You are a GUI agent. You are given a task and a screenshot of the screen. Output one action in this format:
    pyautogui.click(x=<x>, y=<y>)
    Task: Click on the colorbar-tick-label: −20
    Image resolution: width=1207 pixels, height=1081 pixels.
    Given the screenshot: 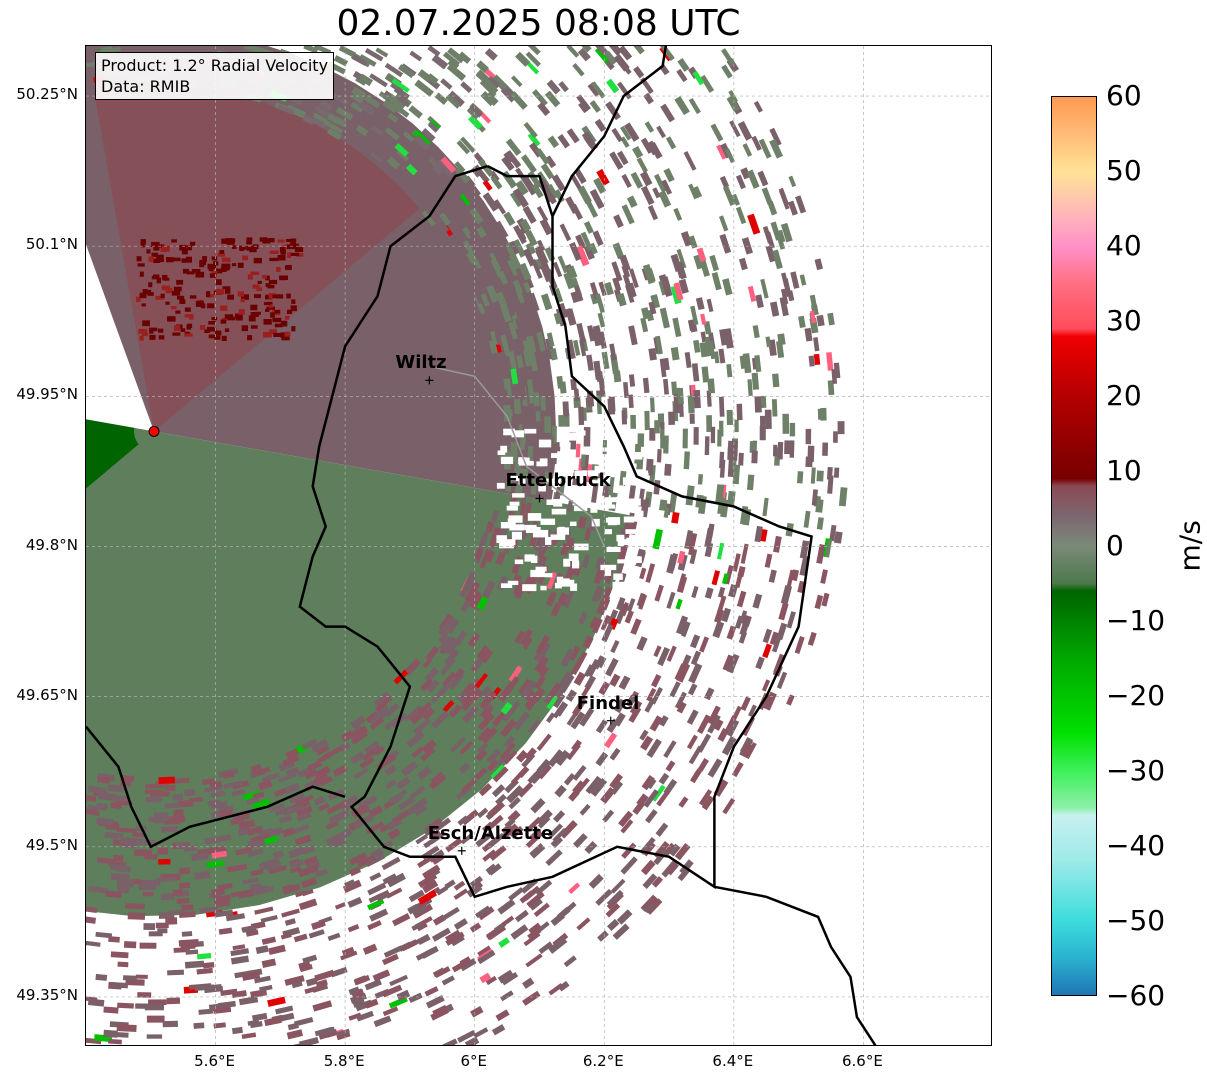 What is the action you would take?
    pyautogui.click(x=1136, y=695)
    